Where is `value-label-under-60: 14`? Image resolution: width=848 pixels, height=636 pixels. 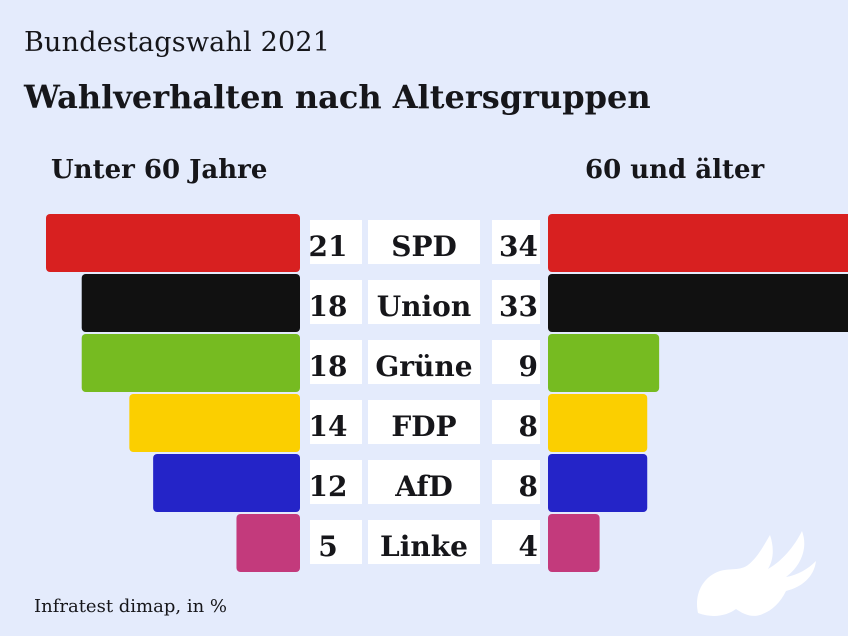 value-label-under-60: 14 is located at coordinates (328, 426).